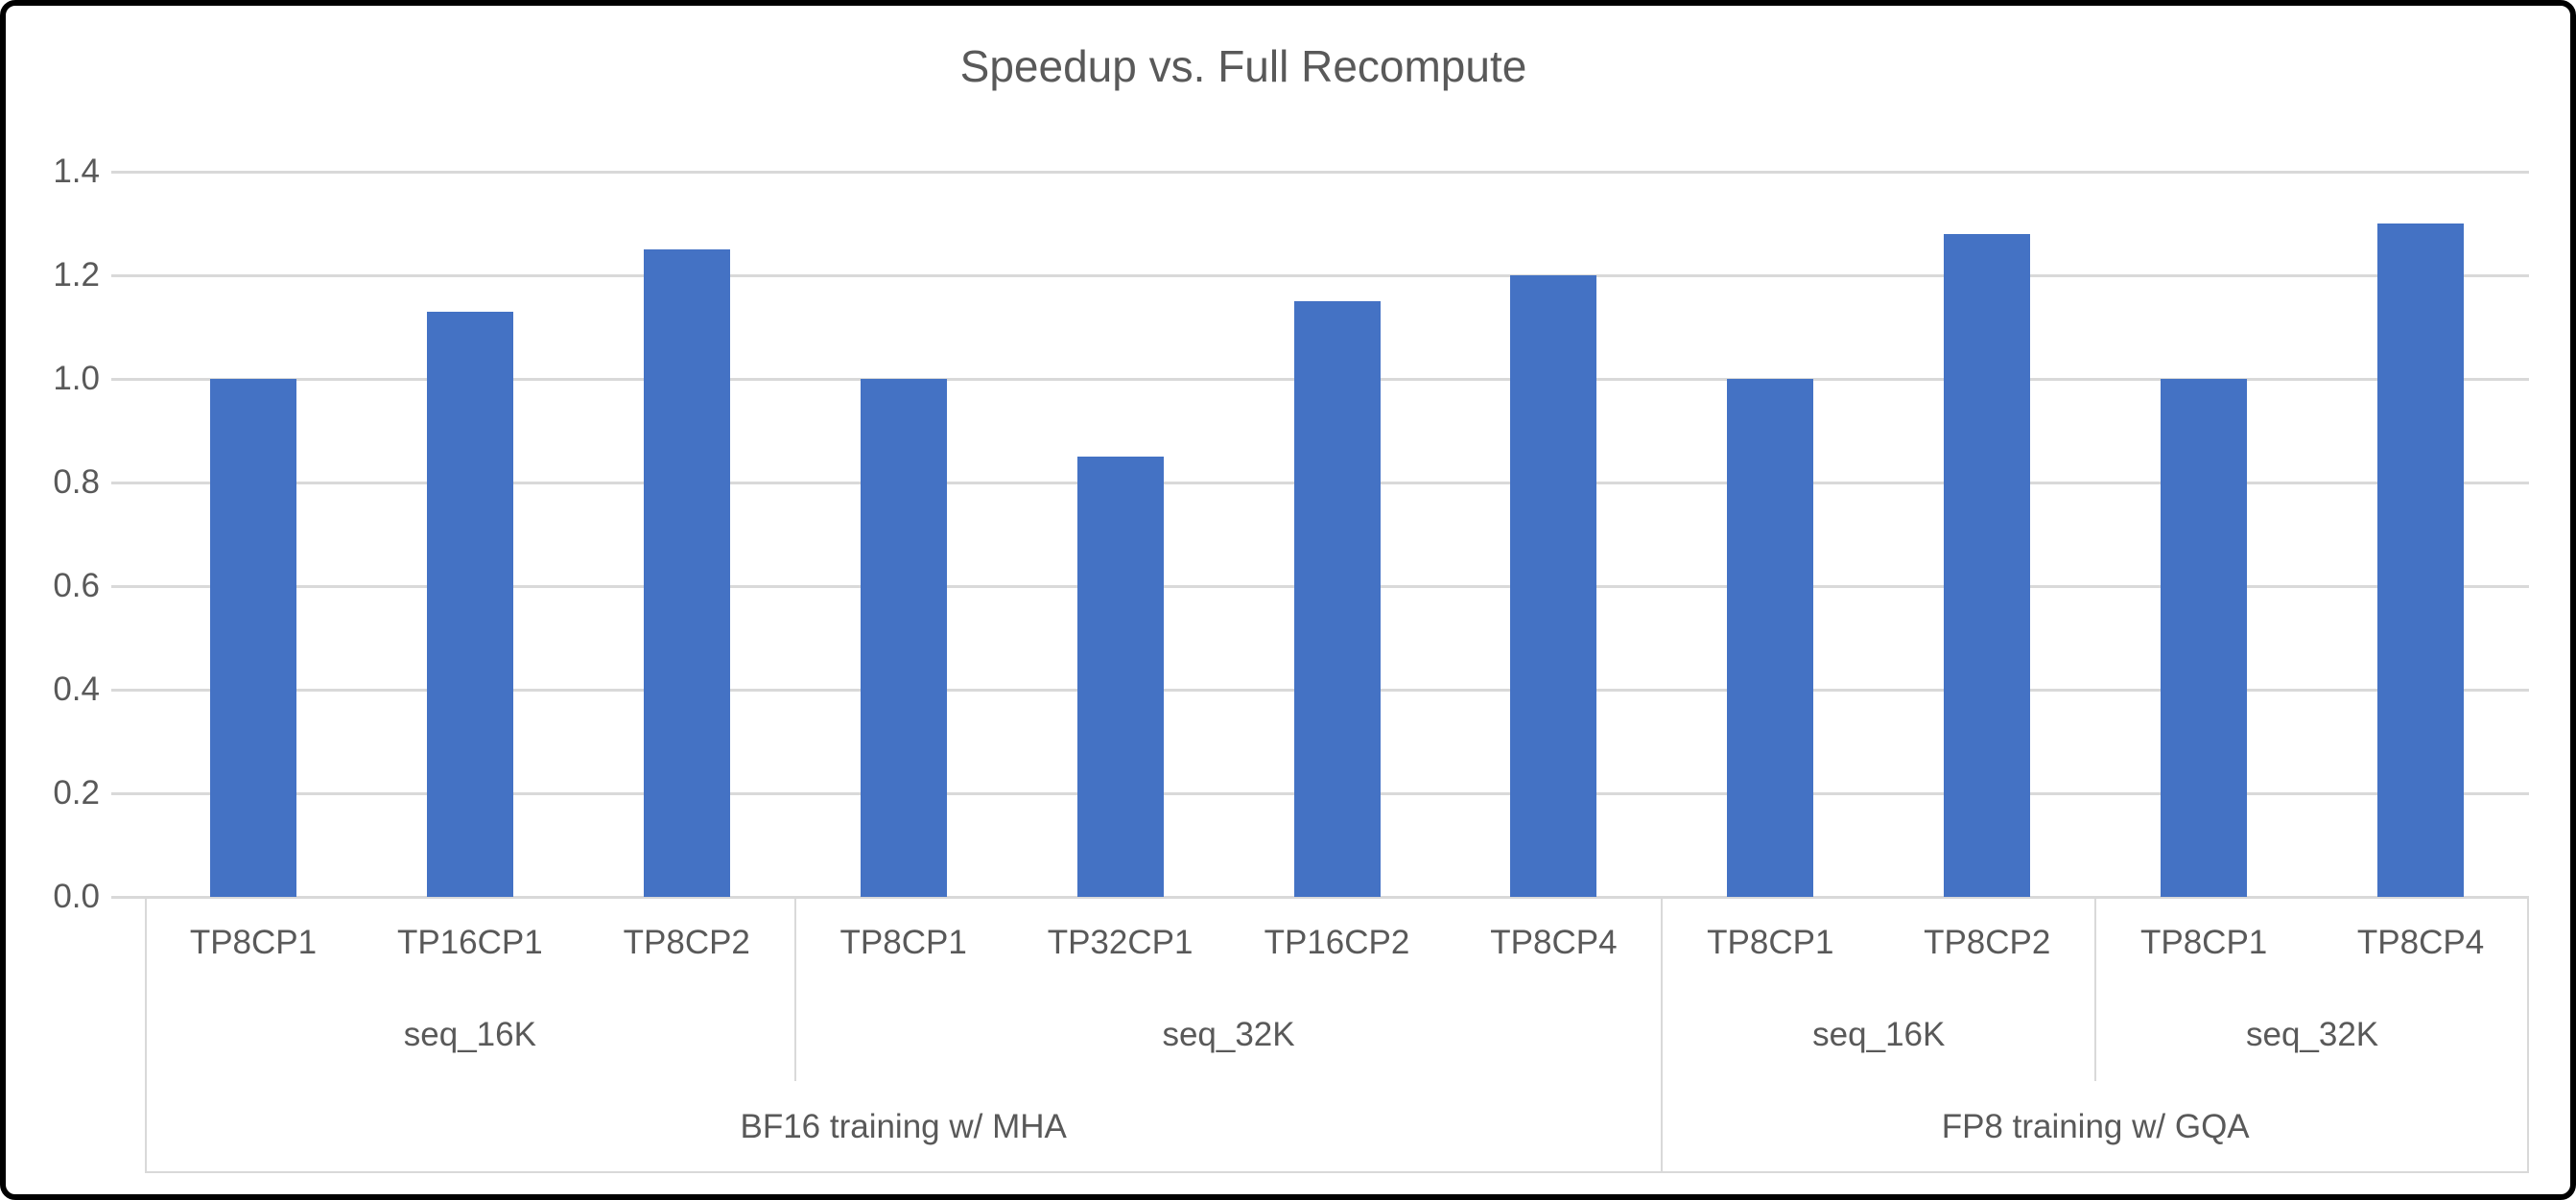 The image size is (2576, 1200). What do you see at coordinates (1662, 1035) in the screenshot?
I see `training-group-divider` at bounding box center [1662, 1035].